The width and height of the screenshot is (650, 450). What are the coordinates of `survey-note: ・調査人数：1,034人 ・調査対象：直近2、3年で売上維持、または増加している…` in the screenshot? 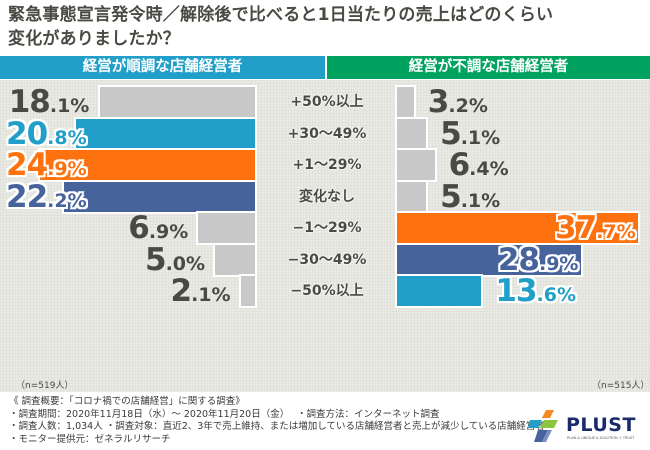 It's located at (277, 426).